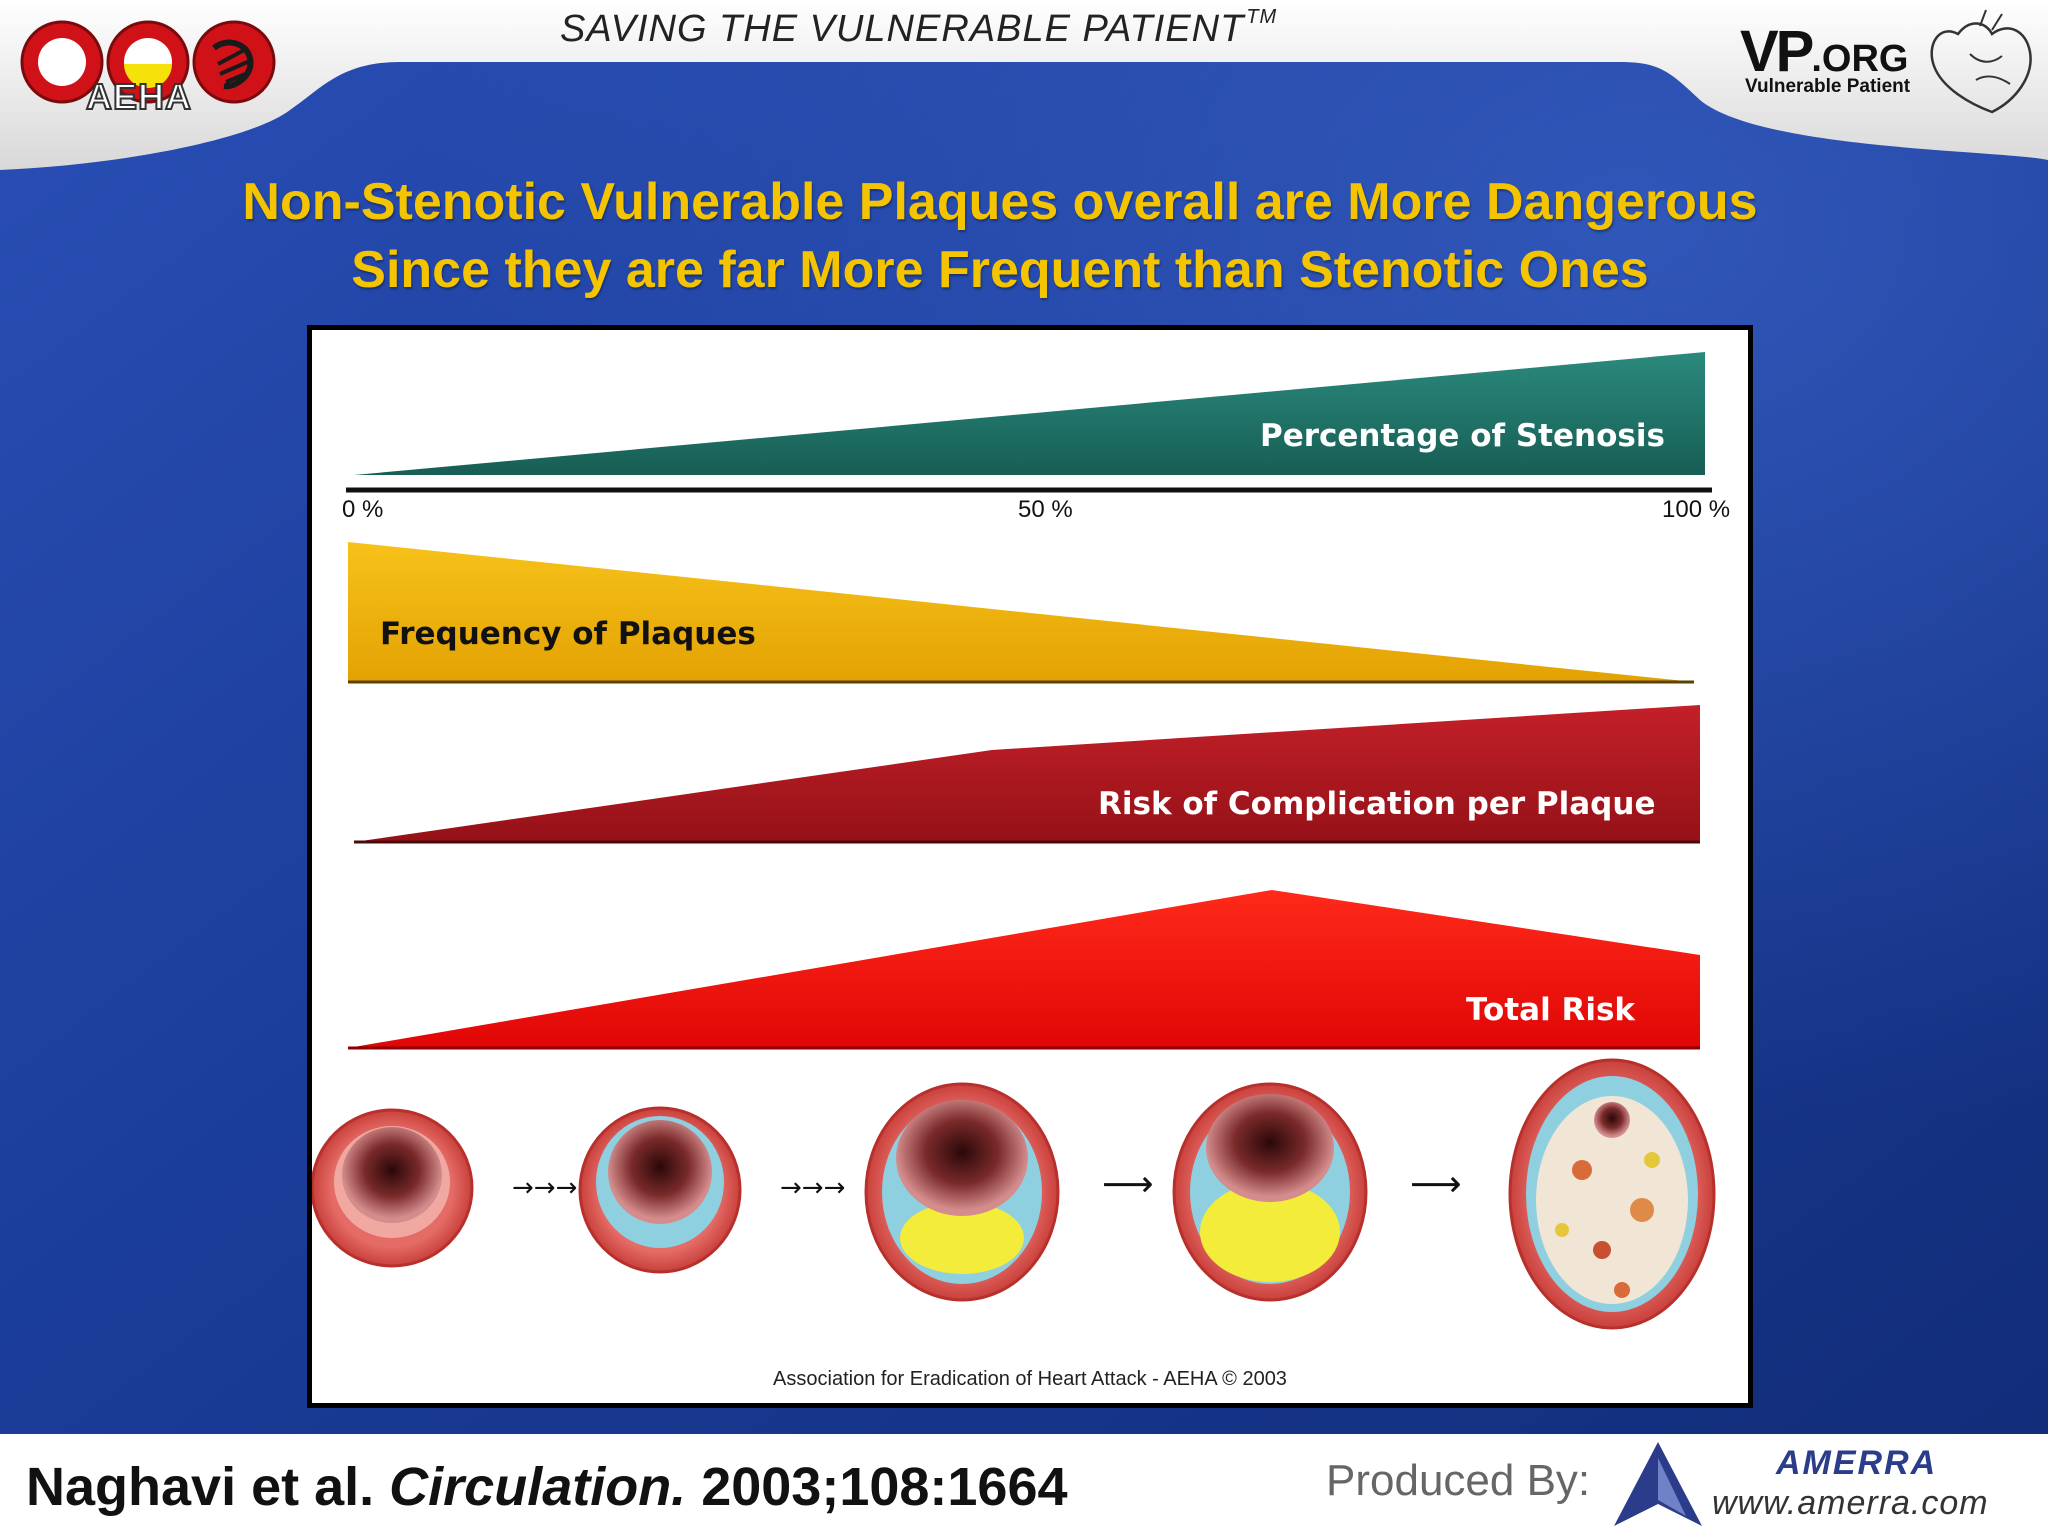  I want to click on band-total-risk, so click(1024, 969).